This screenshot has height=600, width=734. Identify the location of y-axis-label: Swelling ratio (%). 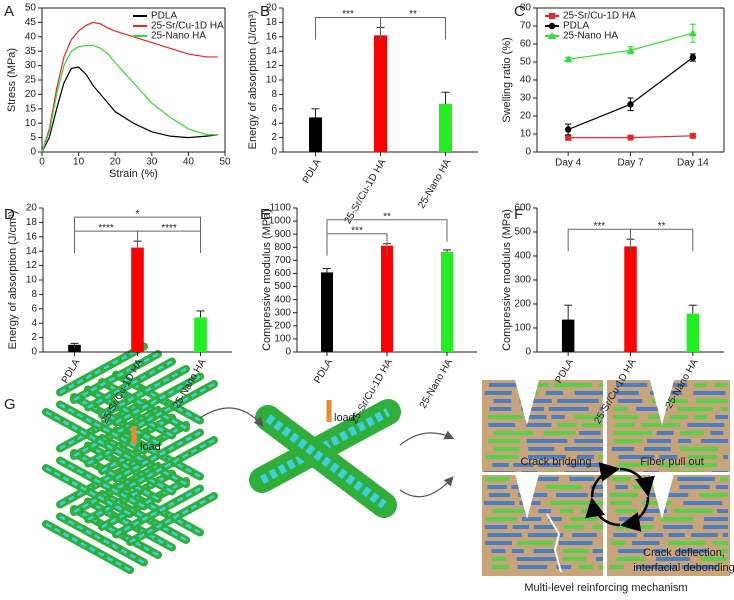
(507, 80).